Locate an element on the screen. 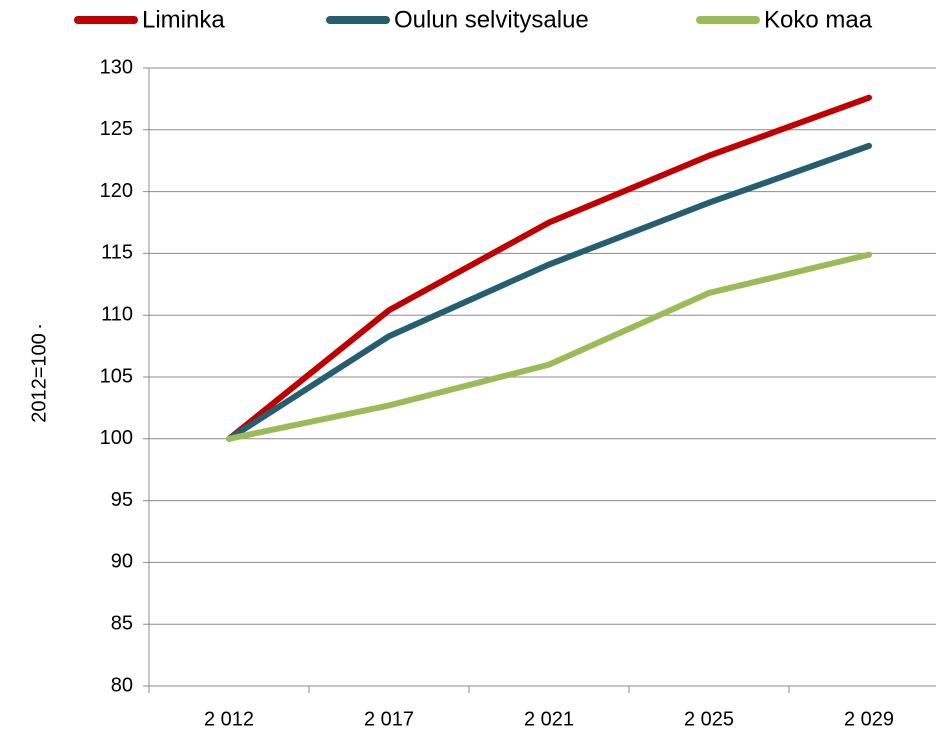 This screenshot has height=732, width=938. y-tick-label: 120 is located at coordinates (116, 191).